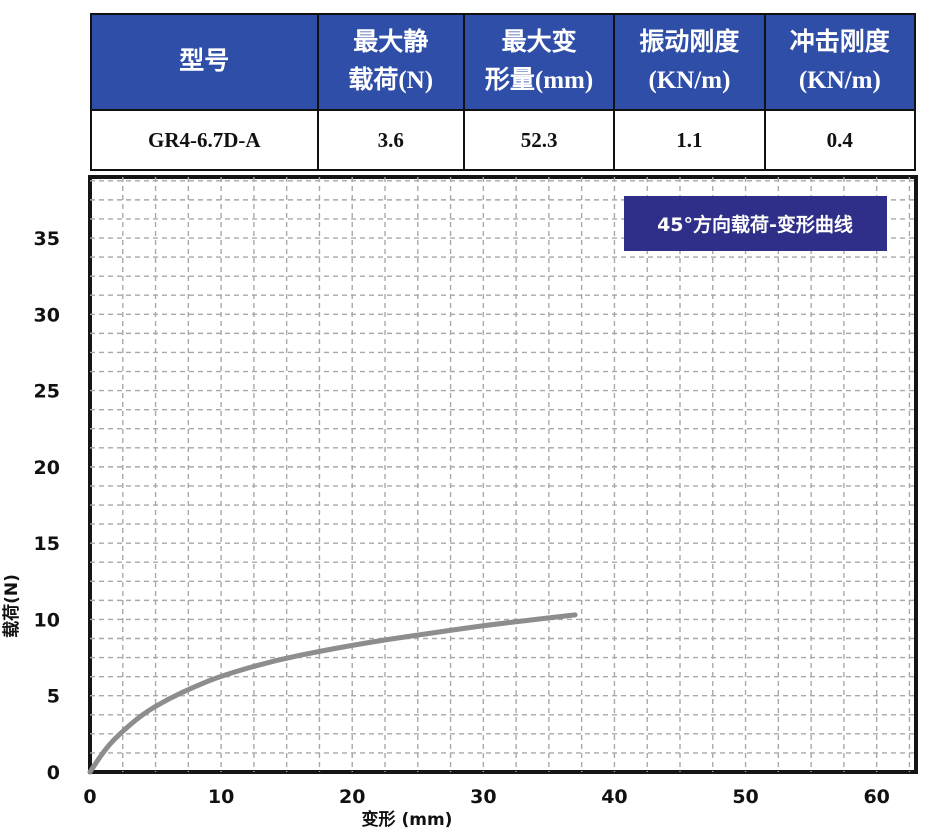 Image resolution: width=941 pixels, height=833 pixels. What do you see at coordinates (11, 606) in the screenshot?
I see `y-axis-label: 载荷(N)` at bounding box center [11, 606].